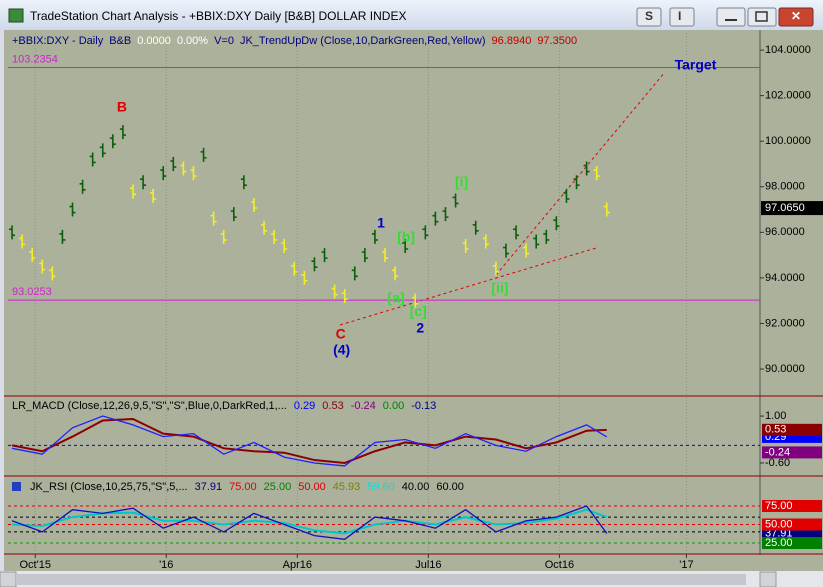 This screenshot has width=823, height=587. What do you see at coordinates (423, 406) in the screenshot?
I see `readout: -0.13` at bounding box center [423, 406].